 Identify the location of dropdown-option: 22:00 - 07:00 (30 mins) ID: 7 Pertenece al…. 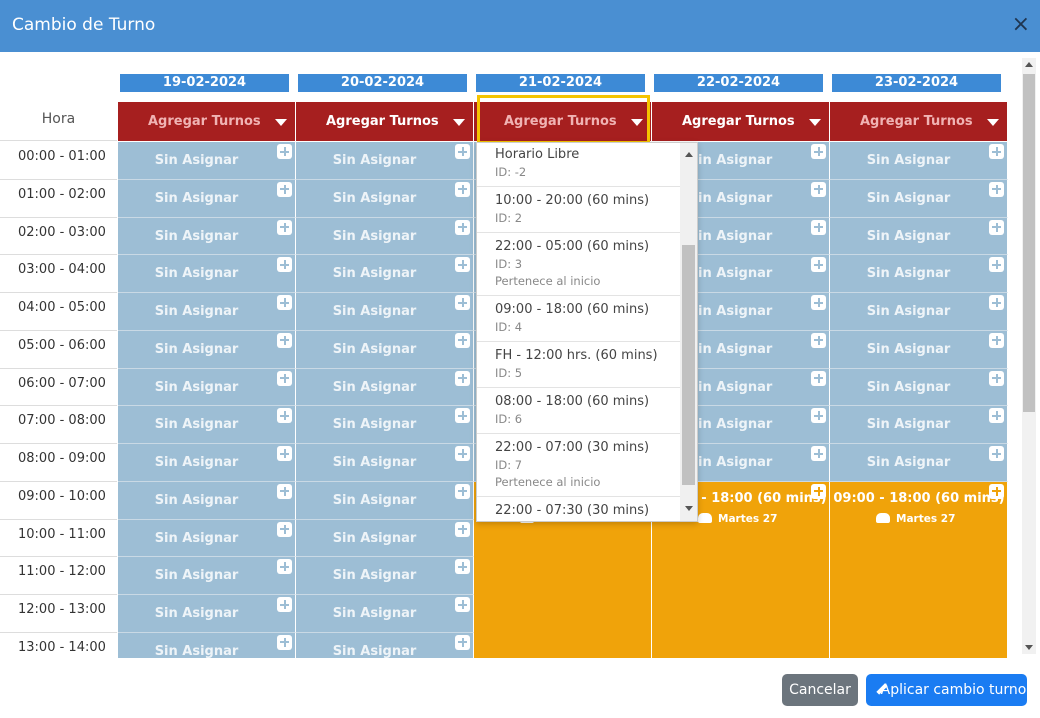
(579, 465).